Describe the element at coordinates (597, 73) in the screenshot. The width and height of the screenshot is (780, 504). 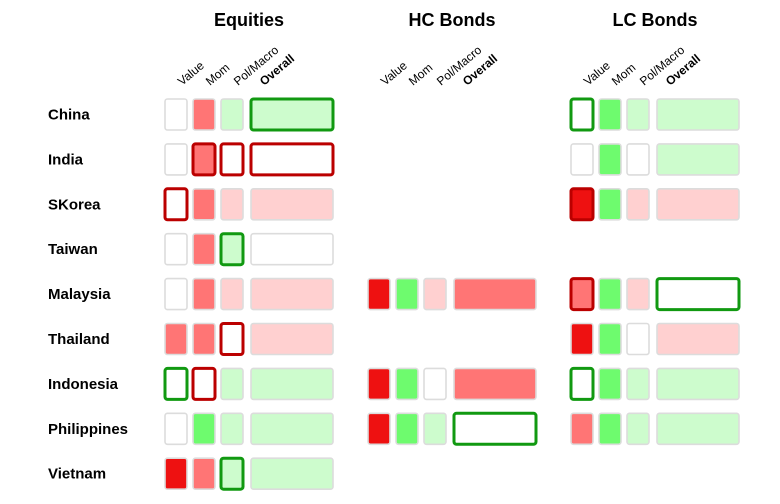
I see `column-header-2-0: Value` at that location.